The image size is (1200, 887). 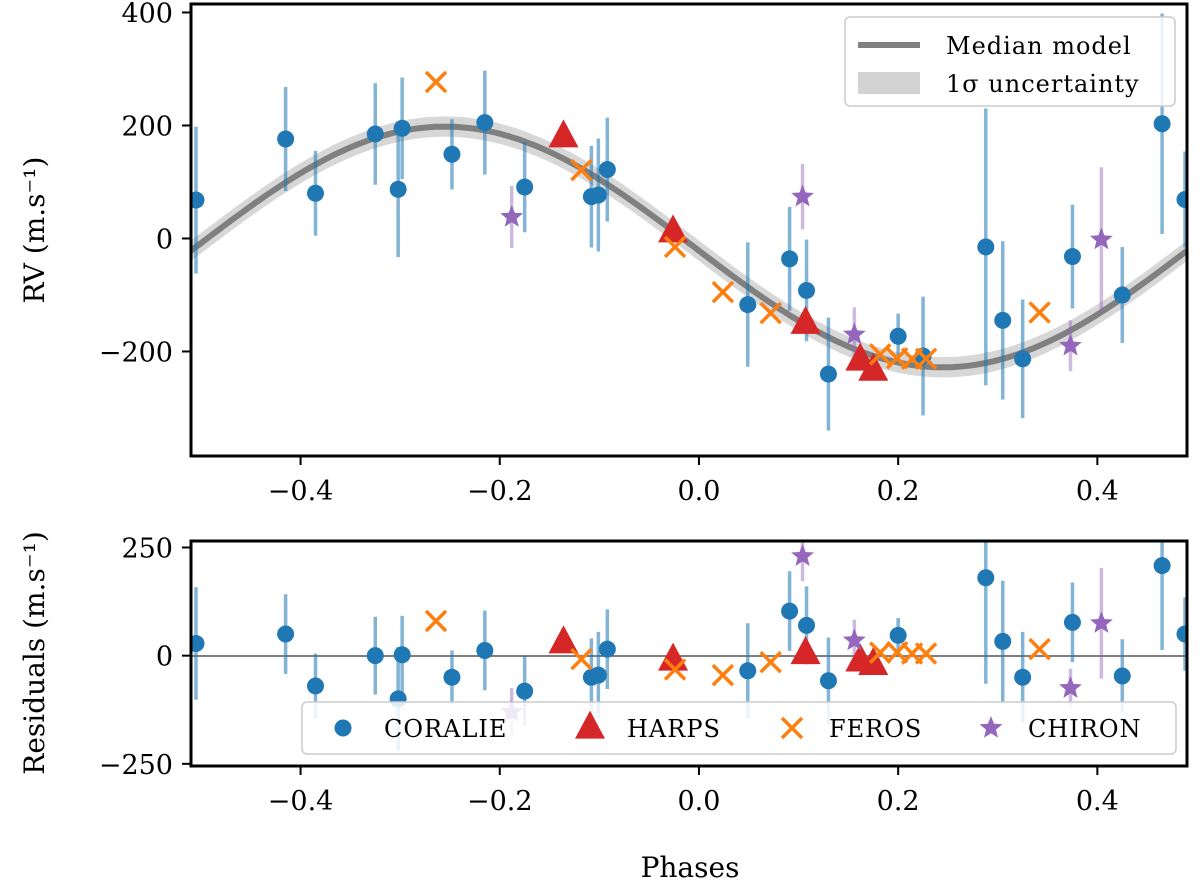 What do you see at coordinates (1039, 46) in the screenshot?
I see `legend-median-model-label: Median model` at bounding box center [1039, 46].